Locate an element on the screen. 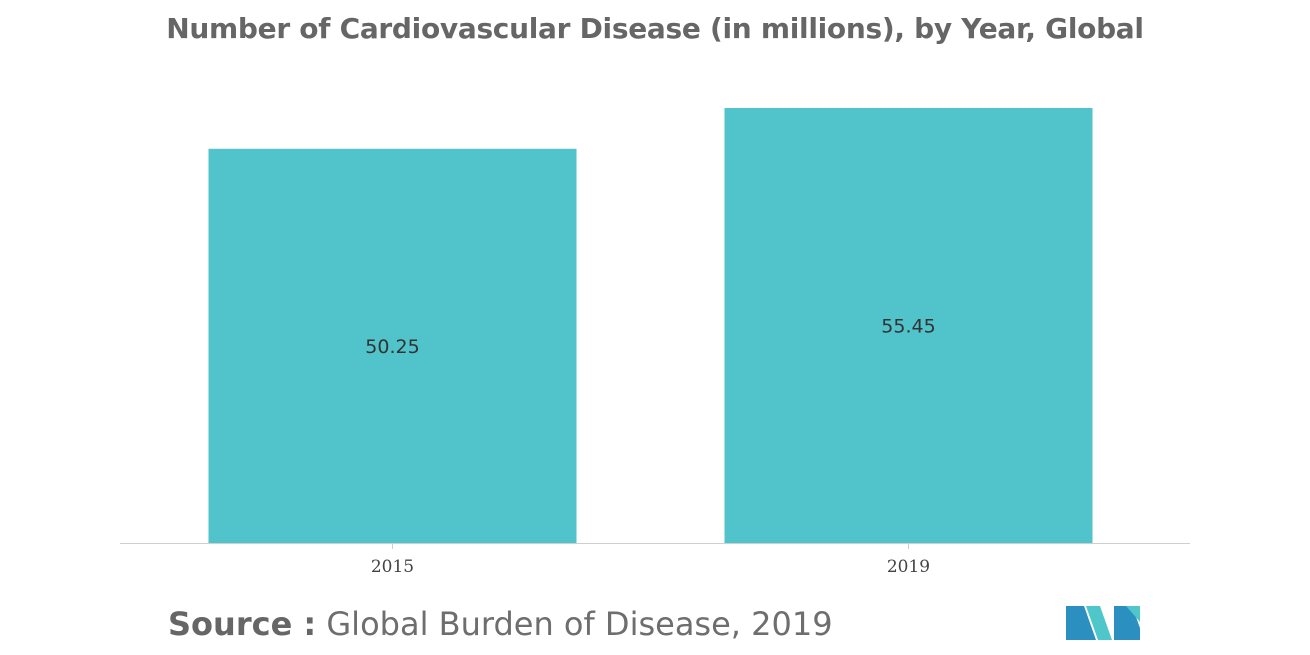 The width and height of the screenshot is (1310, 655). source-note: Source : Global Burden of Disease, 2019 is located at coordinates (500, 624).